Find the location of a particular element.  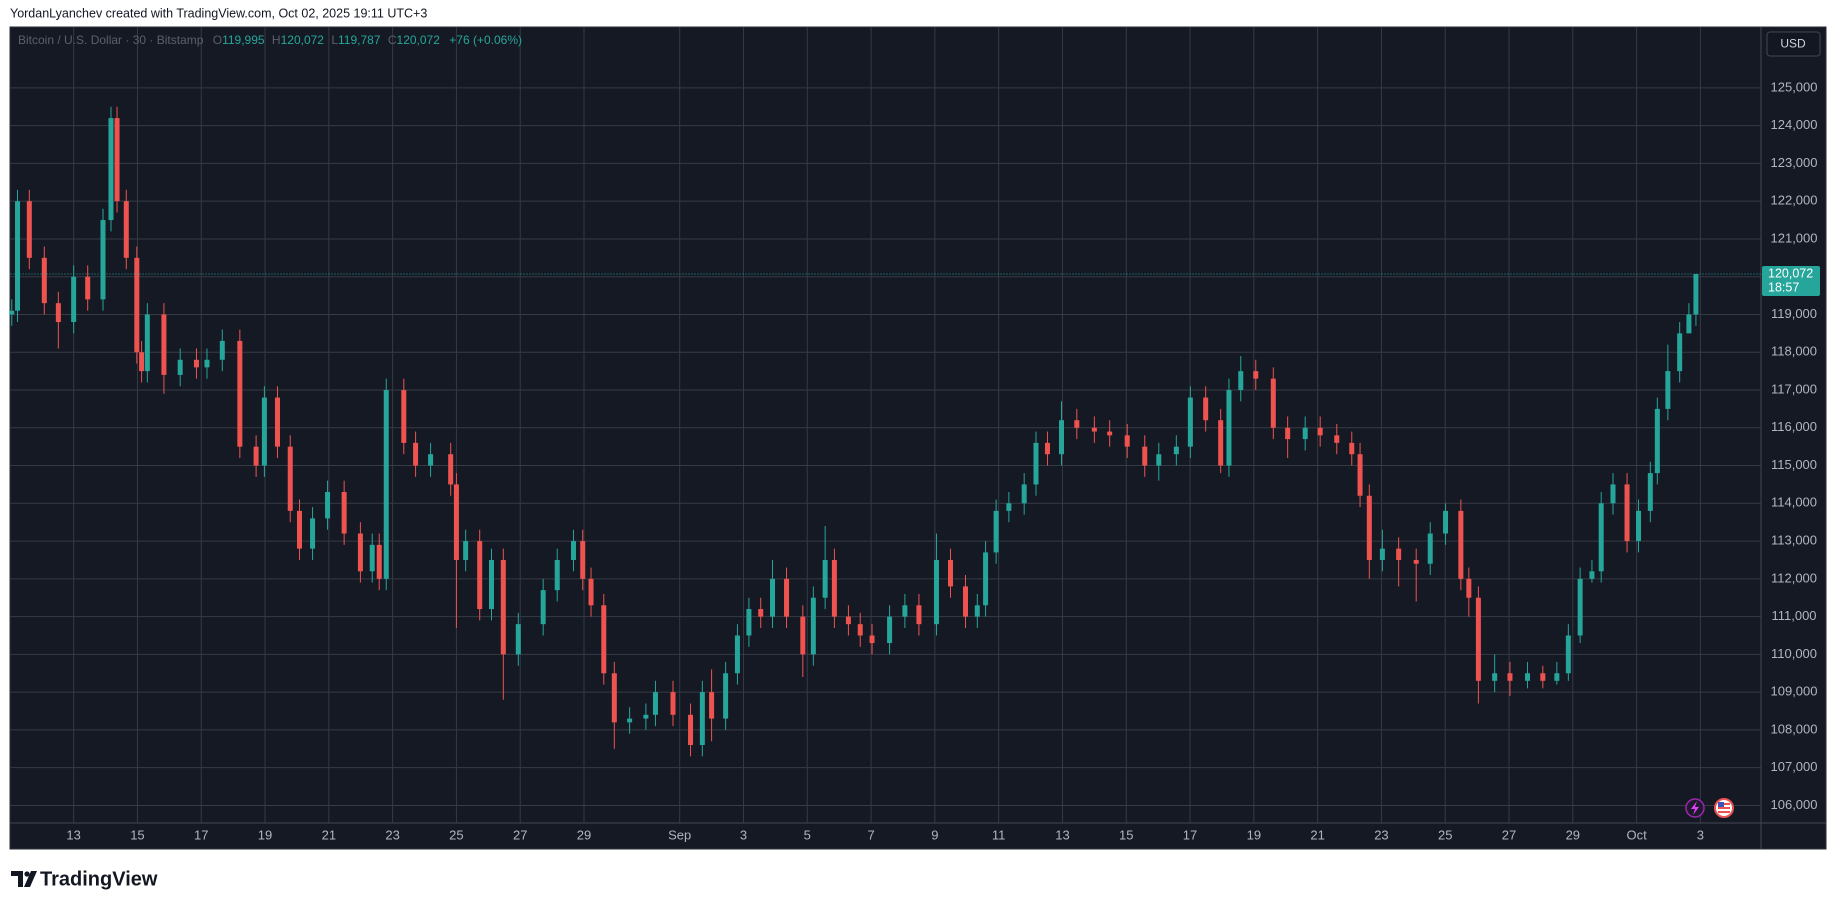

legend-low: 119,787 is located at coordinates (359, 40).